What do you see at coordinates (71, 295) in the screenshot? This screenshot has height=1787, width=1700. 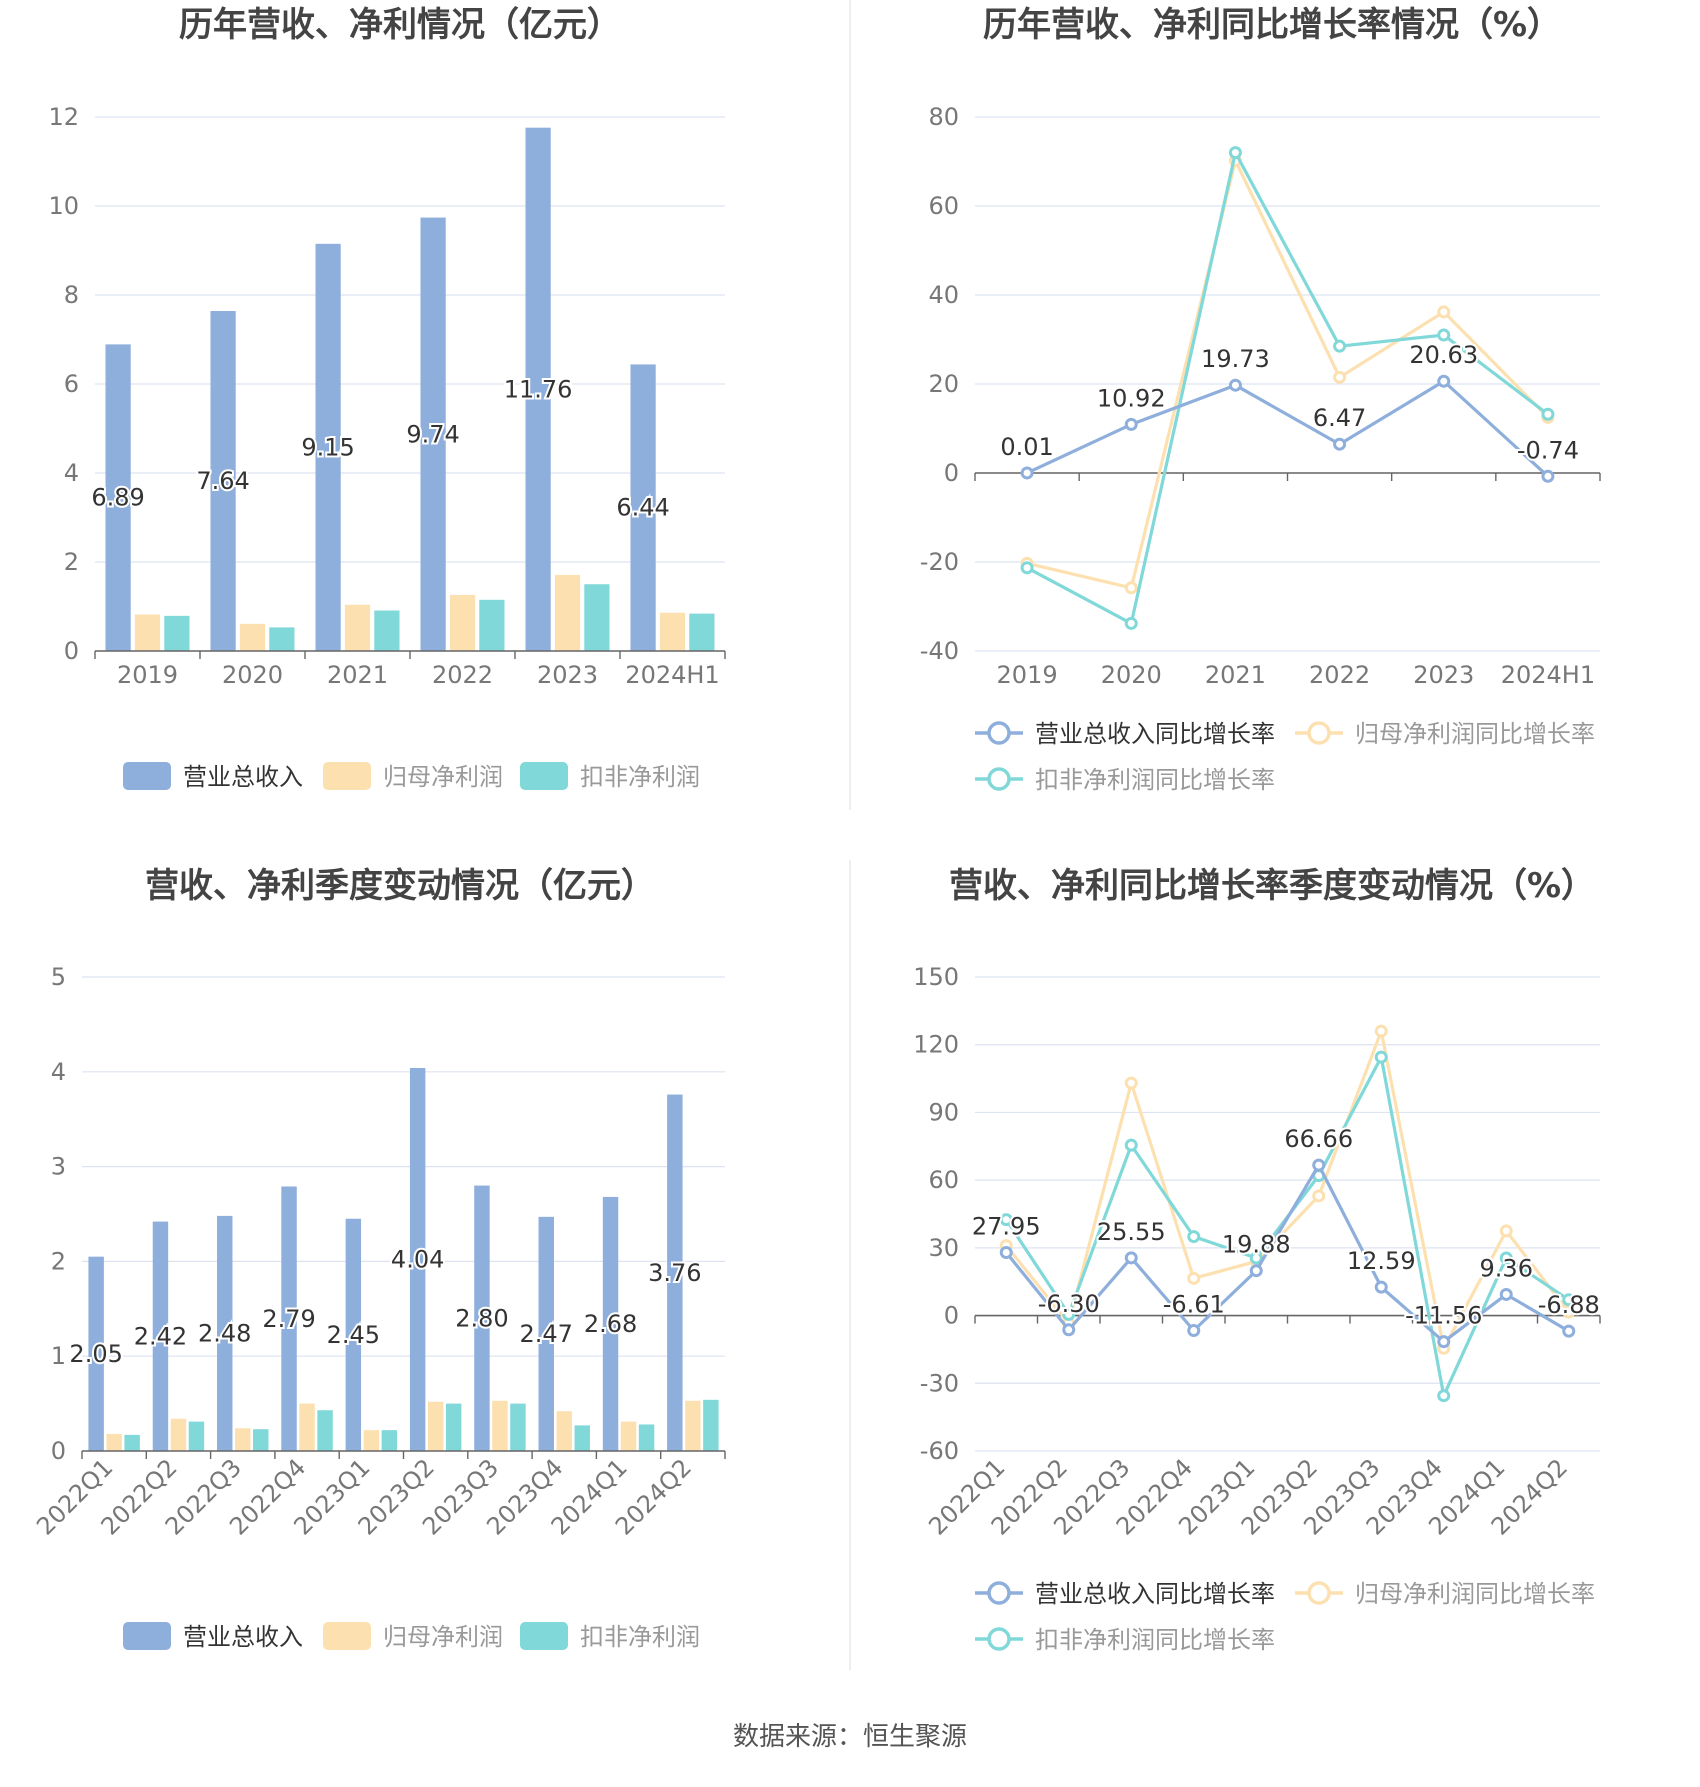 I see `y-tick-label: 8` at bounding box center [71, 295].